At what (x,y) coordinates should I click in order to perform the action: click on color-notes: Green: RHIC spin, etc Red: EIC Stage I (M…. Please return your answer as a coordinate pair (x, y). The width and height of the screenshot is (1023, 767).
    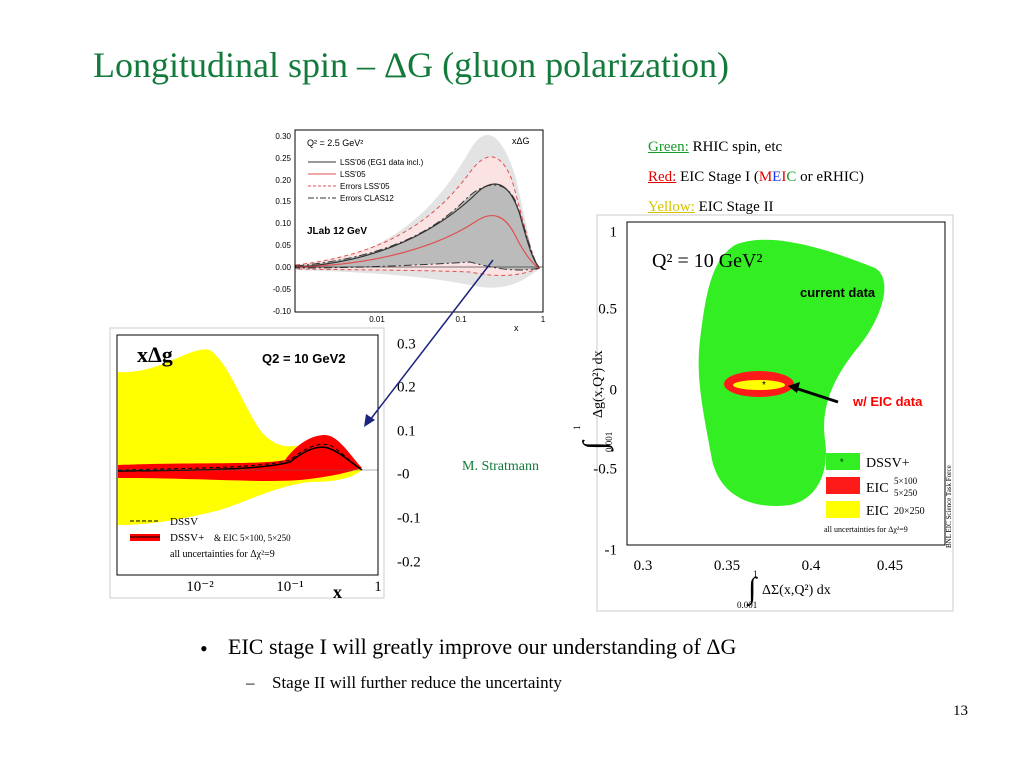
    Looking at the image, I should click on (756, 177).